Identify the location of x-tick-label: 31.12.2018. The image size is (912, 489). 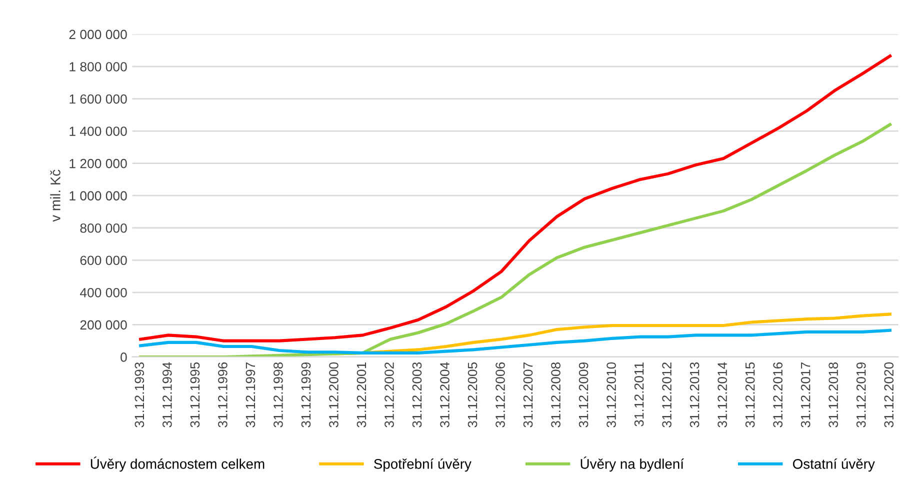
(833, 395).